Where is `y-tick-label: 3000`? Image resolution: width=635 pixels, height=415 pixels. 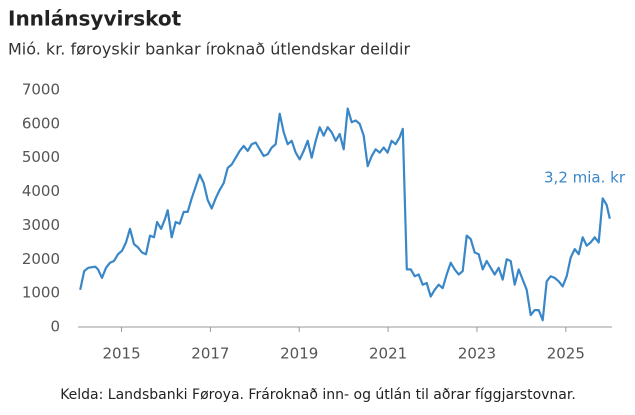
y-tick-label: 3000 is located at coordinates (41, 225).